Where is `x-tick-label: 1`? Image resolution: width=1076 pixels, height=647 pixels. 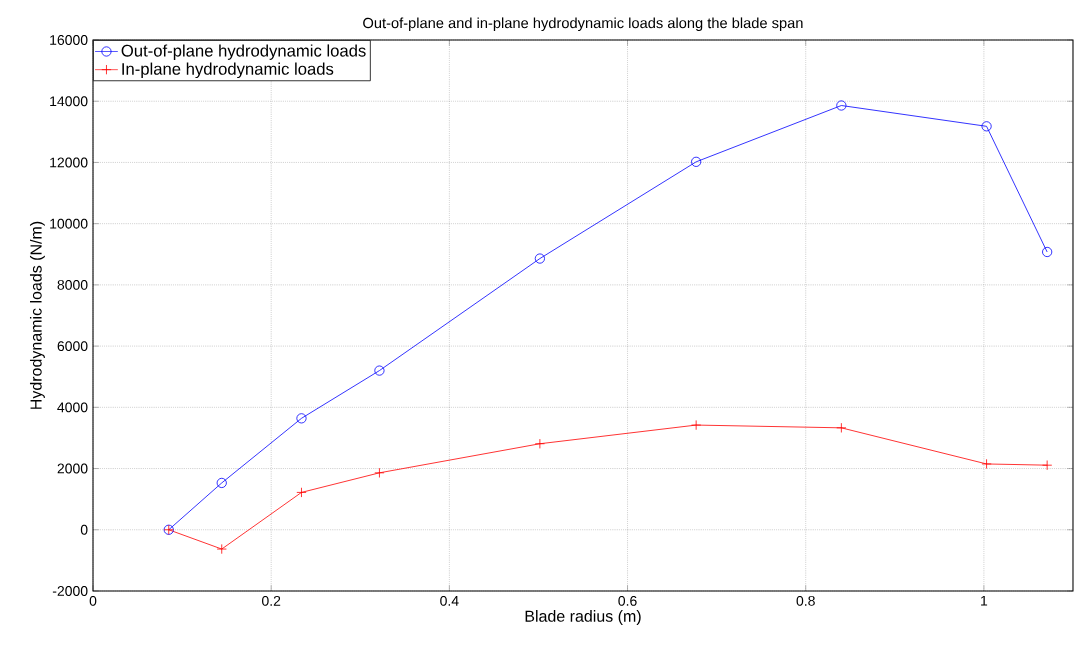
x-tick-label: 1 is located at coordinates (984, 600).